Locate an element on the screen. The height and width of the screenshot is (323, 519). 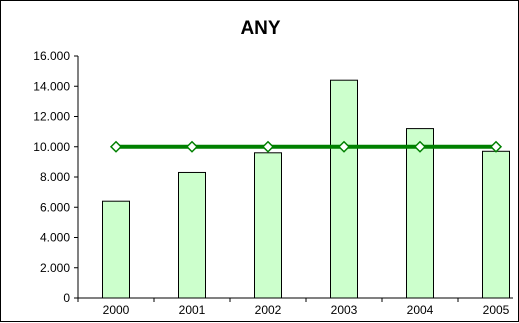
chart-title: ANY is located at coordinates (260, 28).